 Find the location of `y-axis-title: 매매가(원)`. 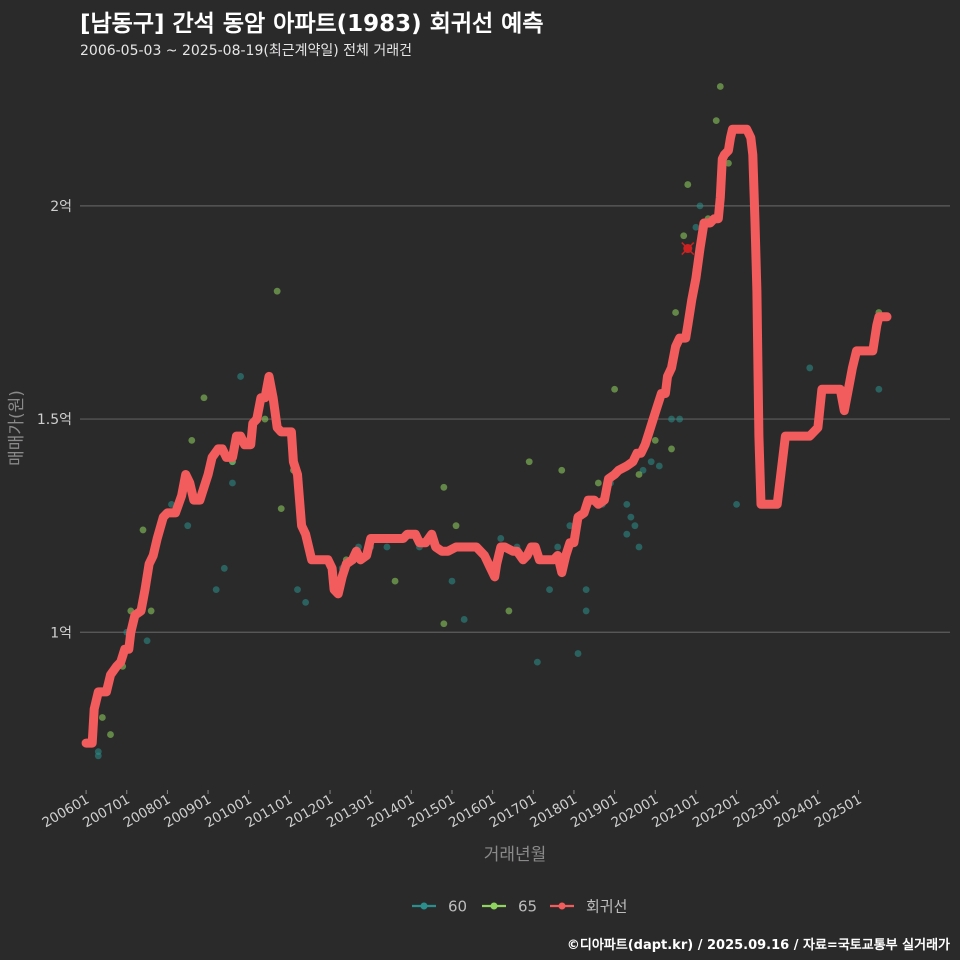

y-axis-title: 매매가(원) is located at coordinates (17, 428).